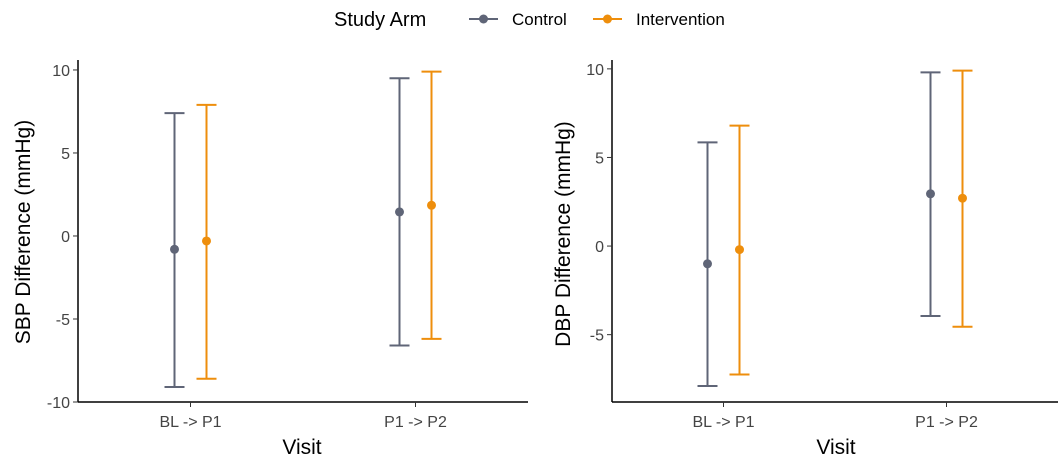  What do you see at coordinates (539, 19) in the screenshot?
I see `legend-label-control: Control` at bounding box center [539, 19].